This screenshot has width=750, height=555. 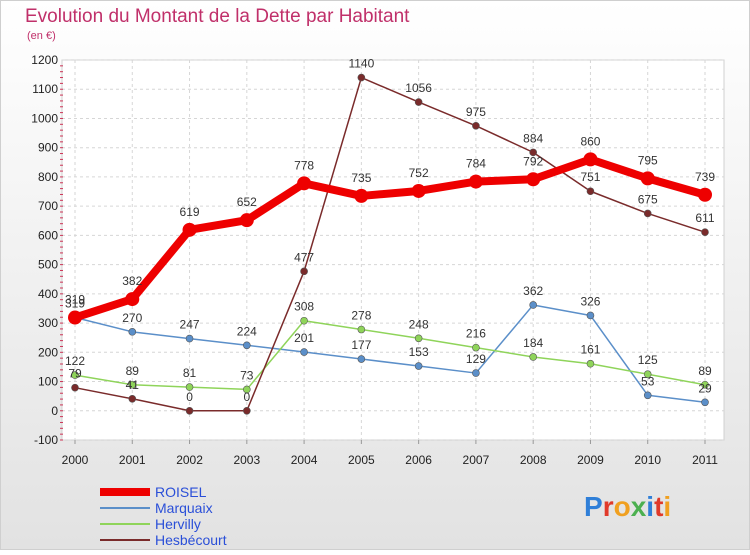 I want to click on y-tick-label: 700, so click(x=48, y=206).